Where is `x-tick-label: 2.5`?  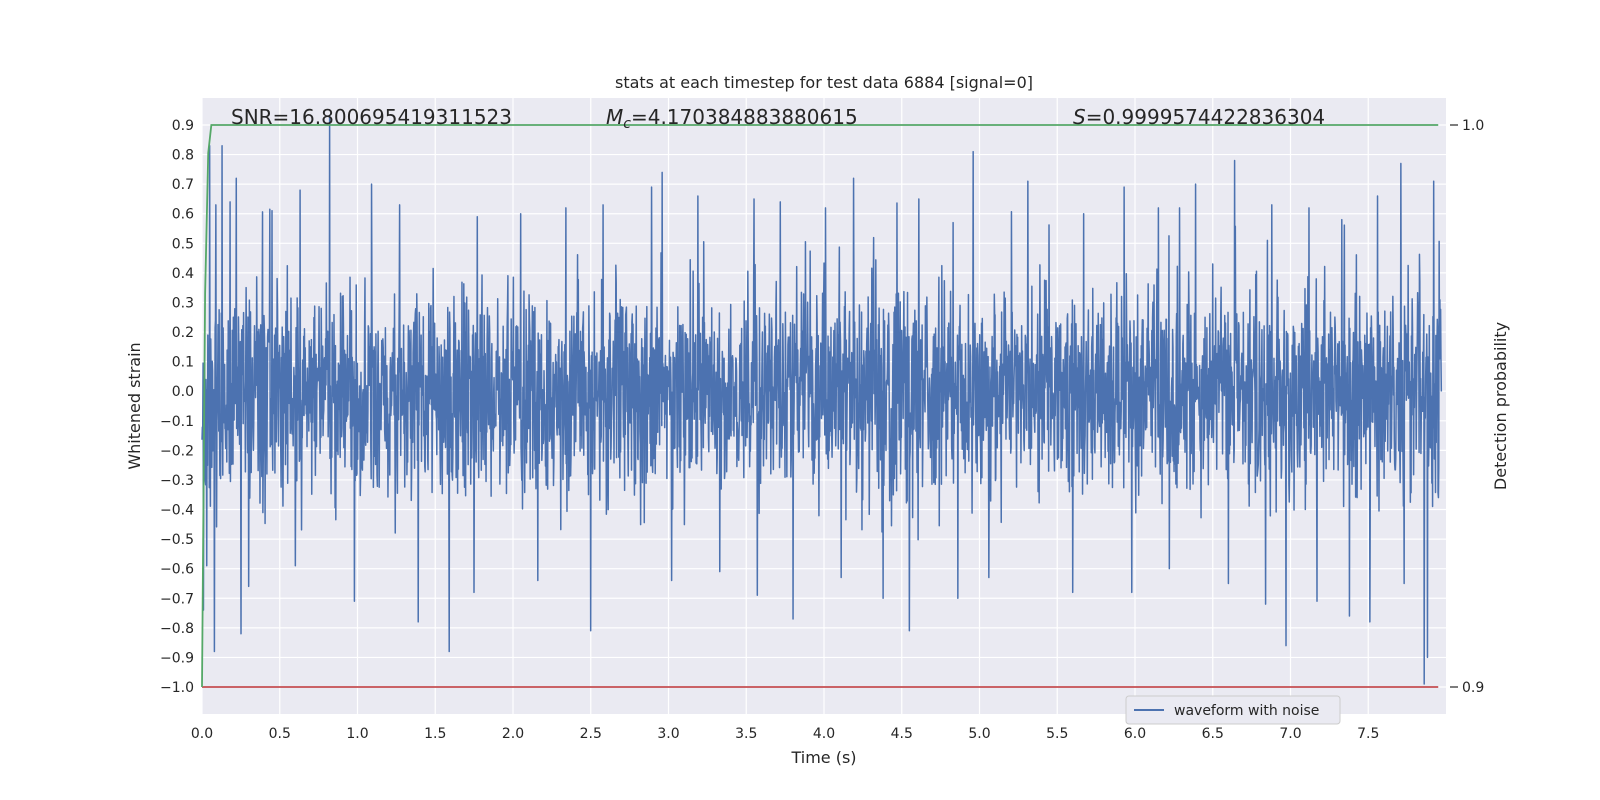 x-tick-label: 2.5 is located at coordinates (591, 734).